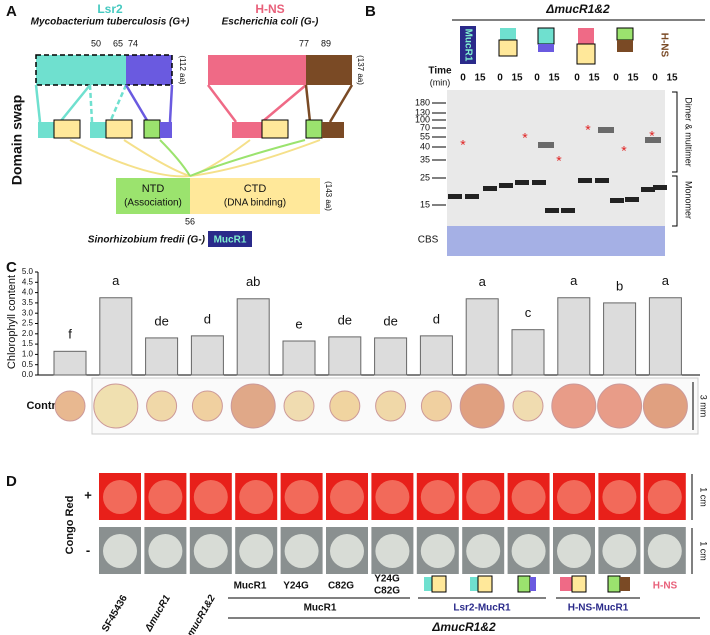  Describe the element at coordinates (298, 323) in the screenshot. I see `significance-letter: e` at that location.